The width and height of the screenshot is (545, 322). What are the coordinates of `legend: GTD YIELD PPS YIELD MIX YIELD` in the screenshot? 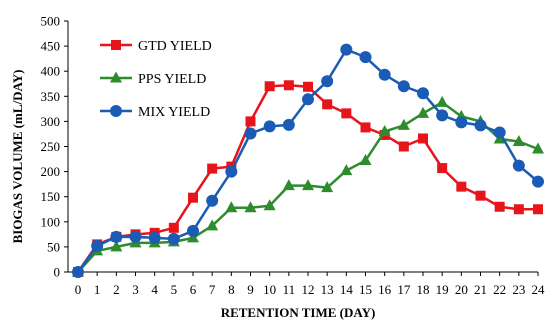 It's located at (156, 79).